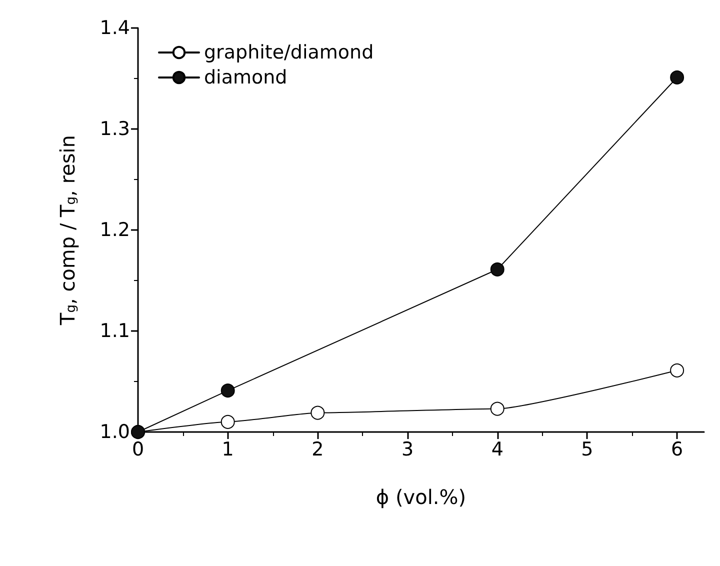 This screenshot has height=566, width=720. I want to click on legend-label: diamond, so click(246, 77).